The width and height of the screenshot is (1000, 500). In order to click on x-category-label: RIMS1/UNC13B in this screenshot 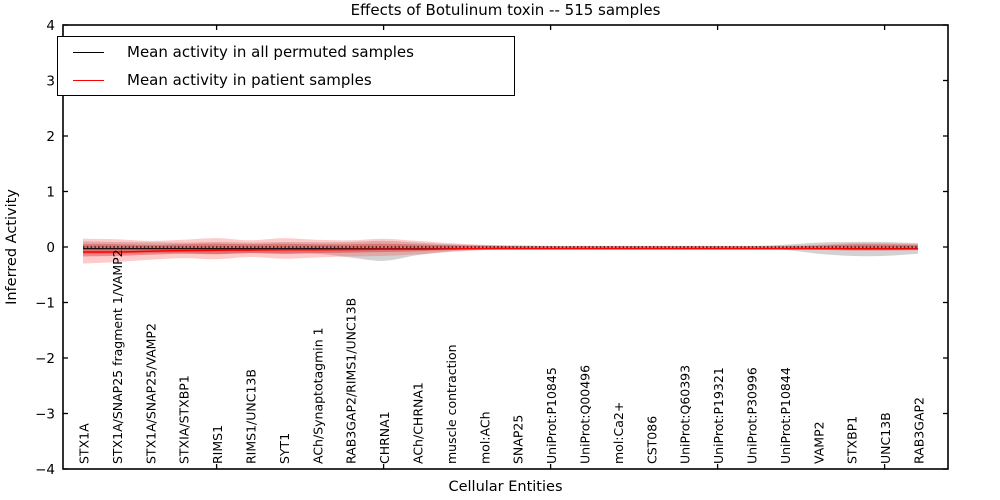, I will do `click(251, 416)`.